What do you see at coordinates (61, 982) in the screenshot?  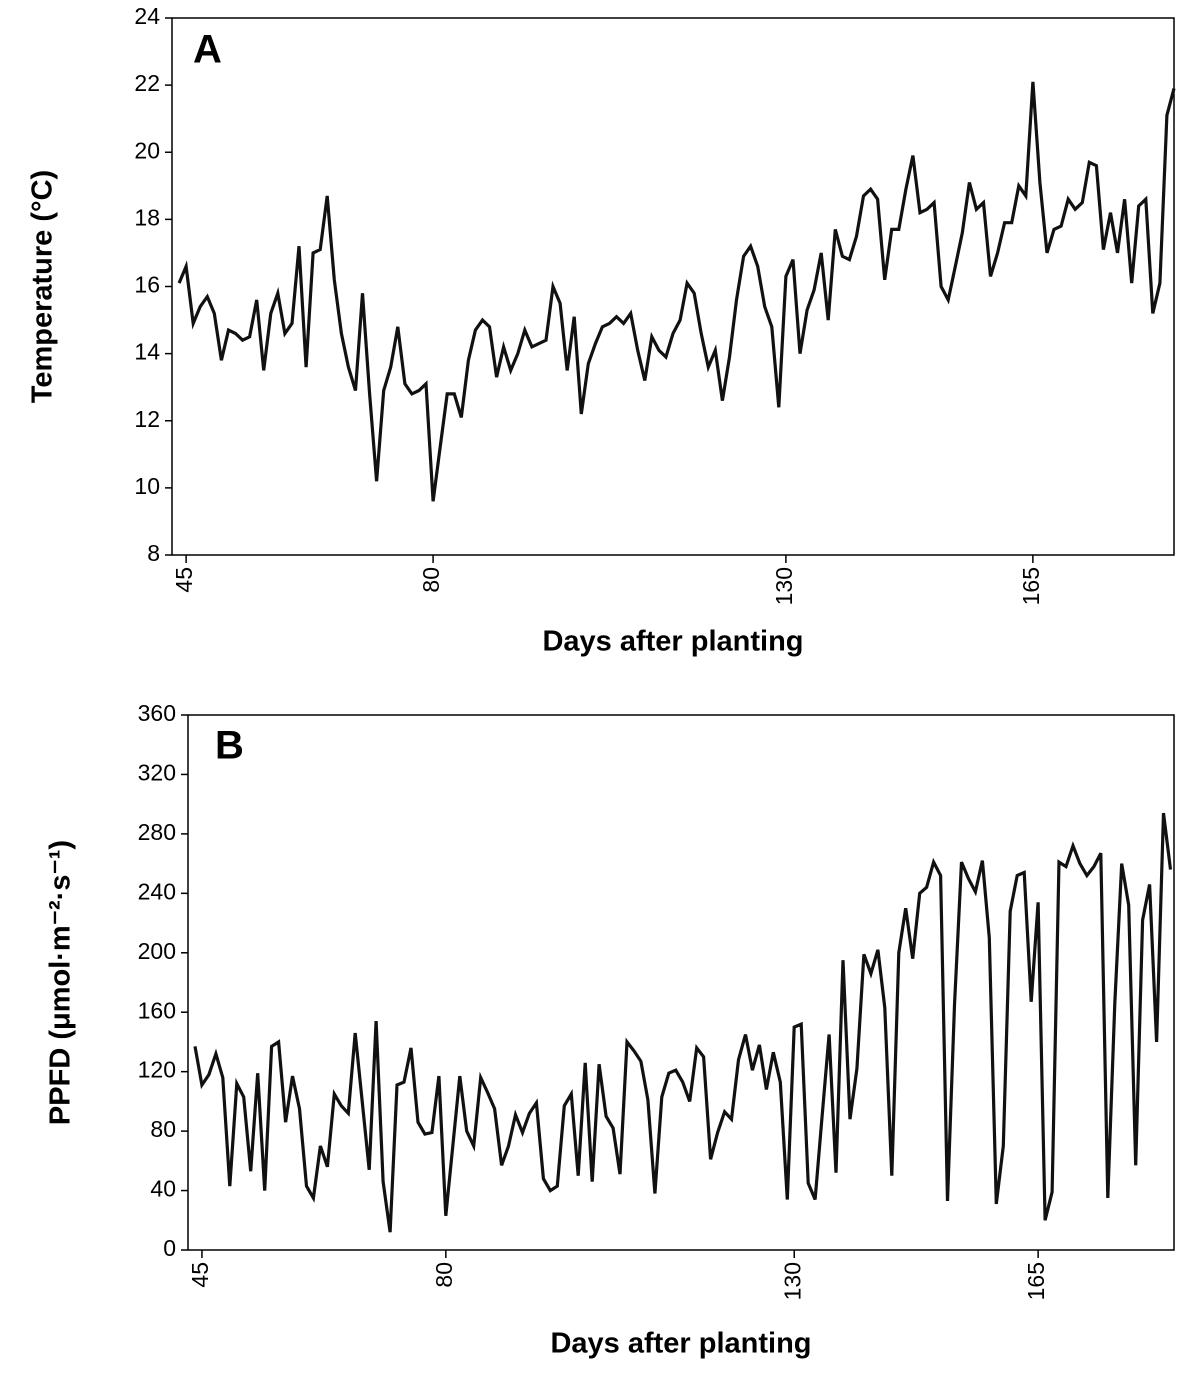 I see `y-axis-title: PPFD (μmol·m⁻²·s⁻¹)` at bounding box center [61, 982].